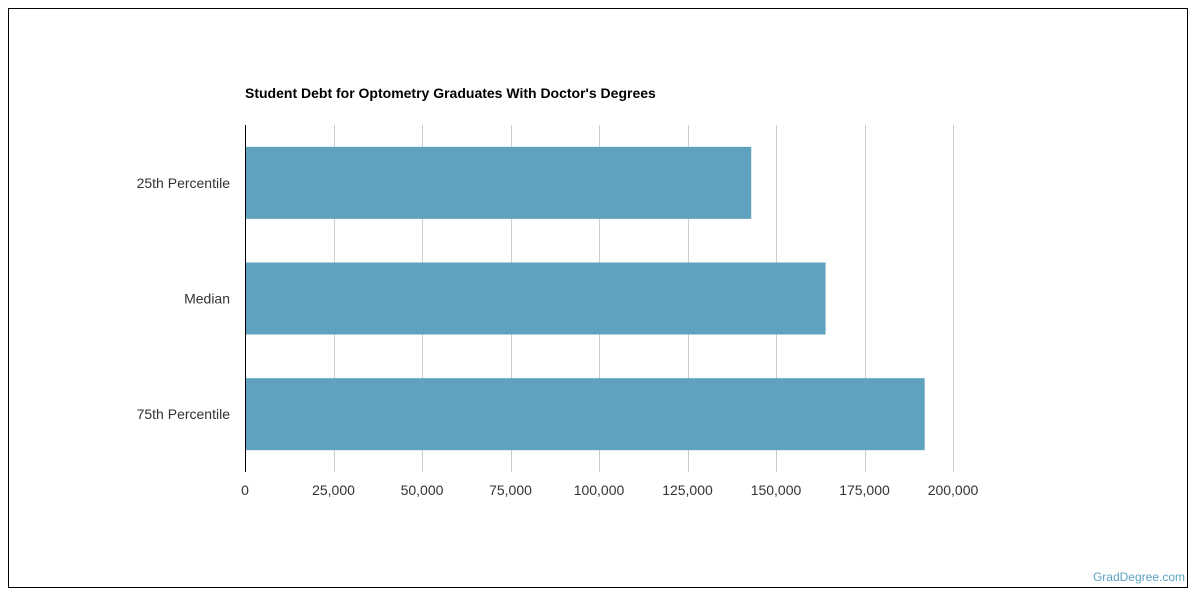  I want to click on category-label-0: 25th Percentile, so click(184, 183).